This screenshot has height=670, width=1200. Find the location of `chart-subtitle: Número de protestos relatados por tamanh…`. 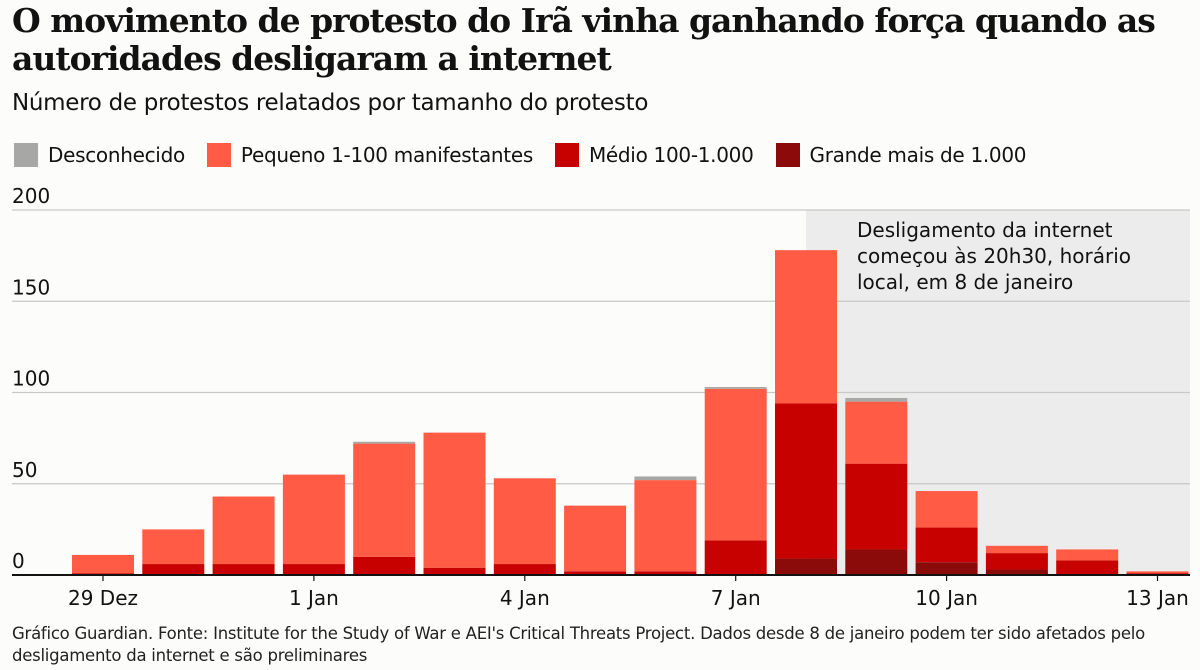

chart-subtitle: Número de protestos relatados por tamanh… is located at coordinates (330, 103).